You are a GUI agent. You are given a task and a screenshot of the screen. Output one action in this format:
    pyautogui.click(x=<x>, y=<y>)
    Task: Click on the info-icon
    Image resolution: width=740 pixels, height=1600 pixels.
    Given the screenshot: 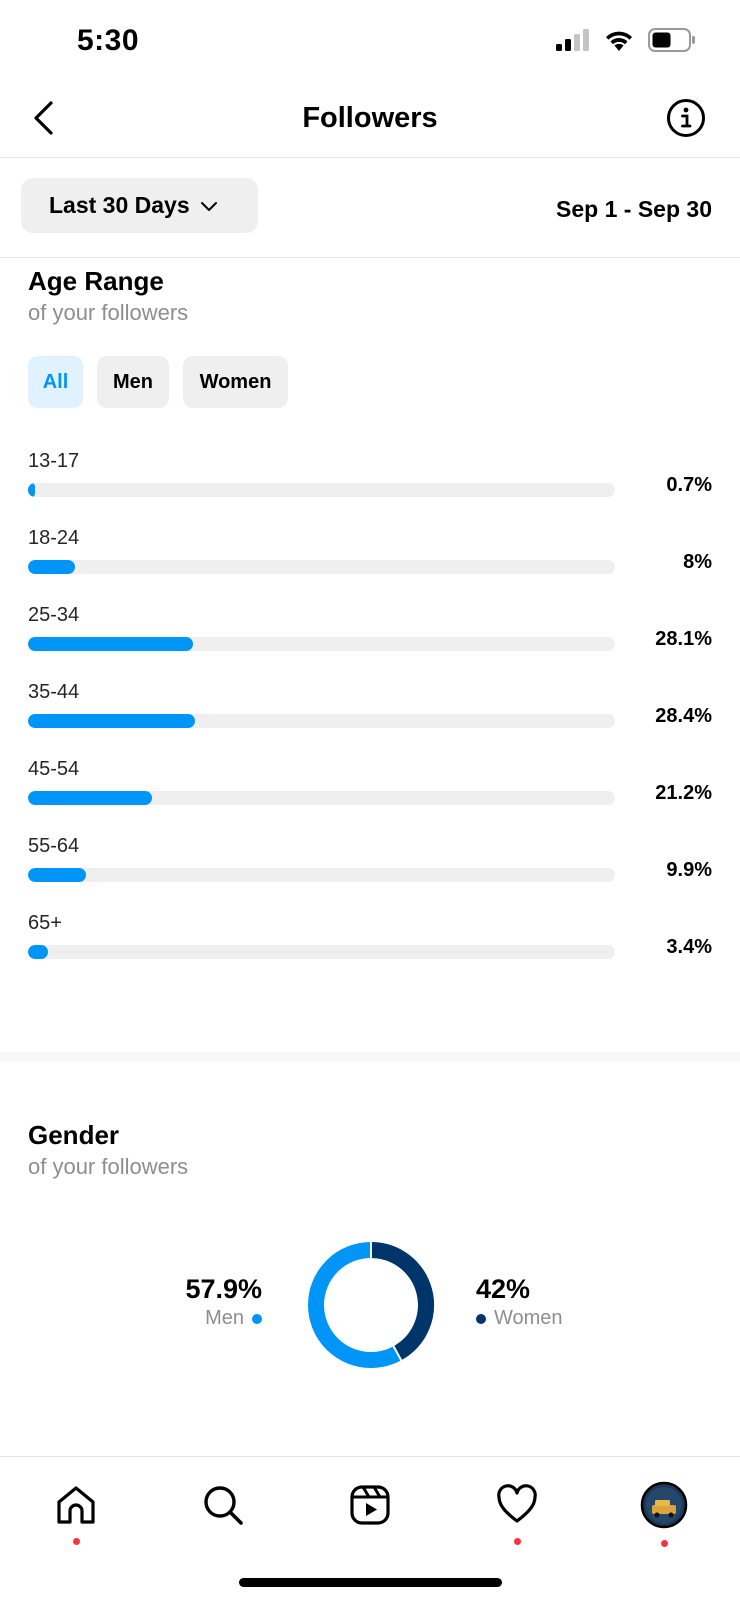 What is the action you would take?
    pyautogui.click(x=686, y=118)
    